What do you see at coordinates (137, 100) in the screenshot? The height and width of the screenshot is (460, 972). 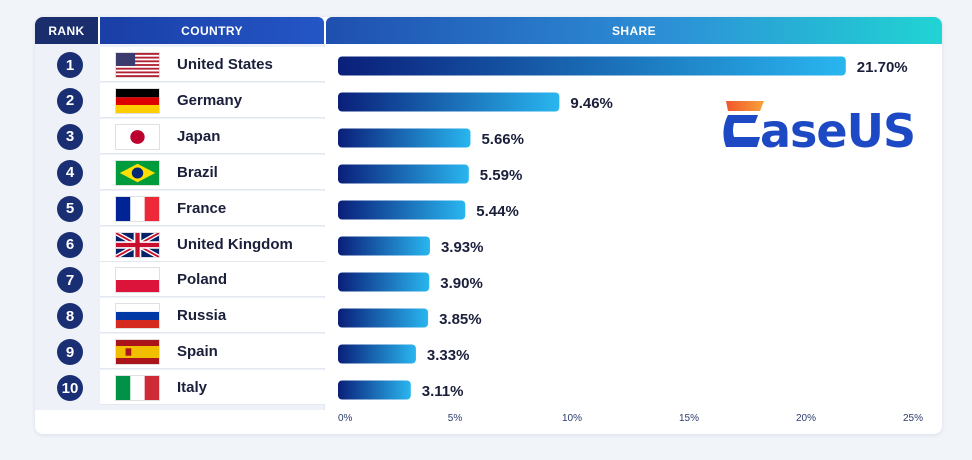 I see `de-flag-icon` at bounding box center [137, 100].